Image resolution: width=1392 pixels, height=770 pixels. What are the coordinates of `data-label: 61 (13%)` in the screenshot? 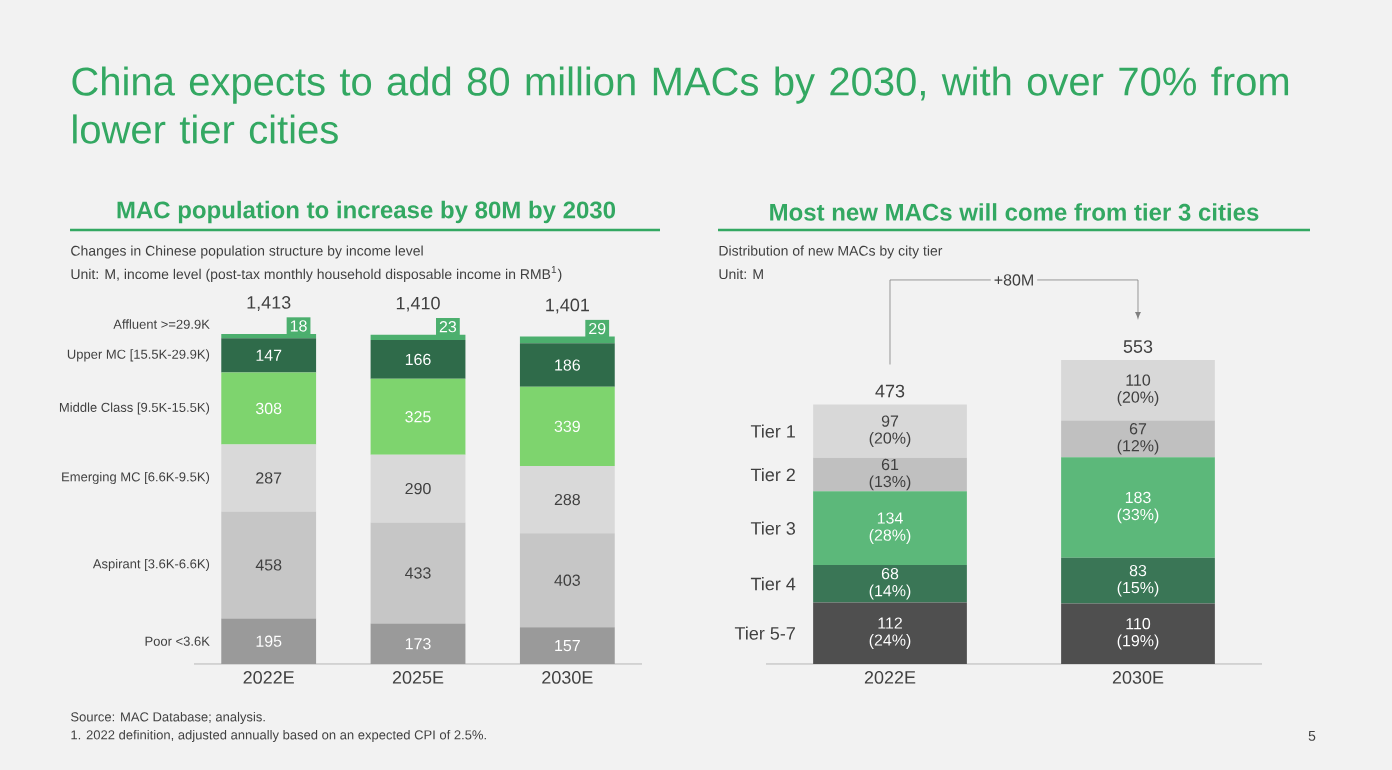 It's located at (890, 474).